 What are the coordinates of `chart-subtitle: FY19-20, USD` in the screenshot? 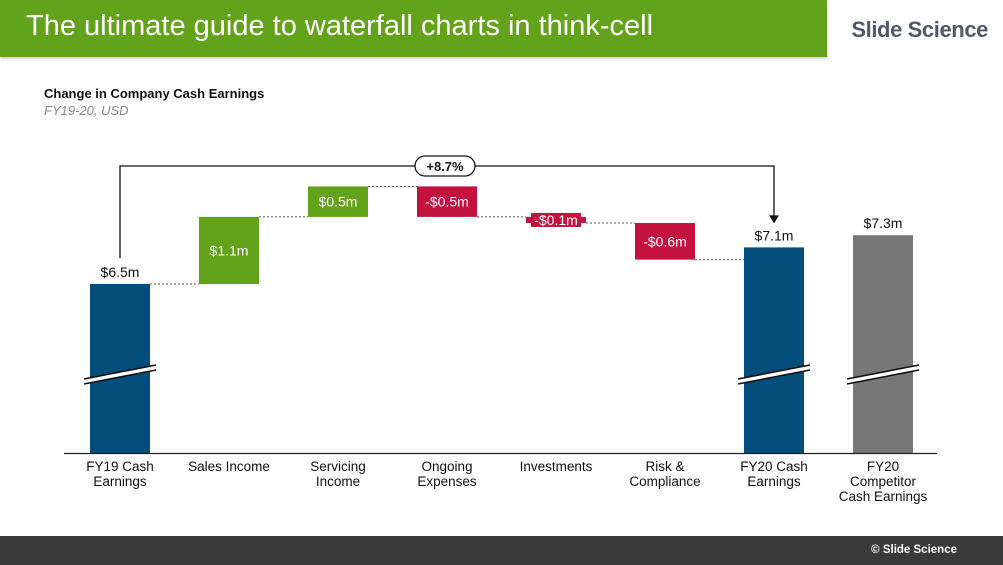 It's located at (86, 110).